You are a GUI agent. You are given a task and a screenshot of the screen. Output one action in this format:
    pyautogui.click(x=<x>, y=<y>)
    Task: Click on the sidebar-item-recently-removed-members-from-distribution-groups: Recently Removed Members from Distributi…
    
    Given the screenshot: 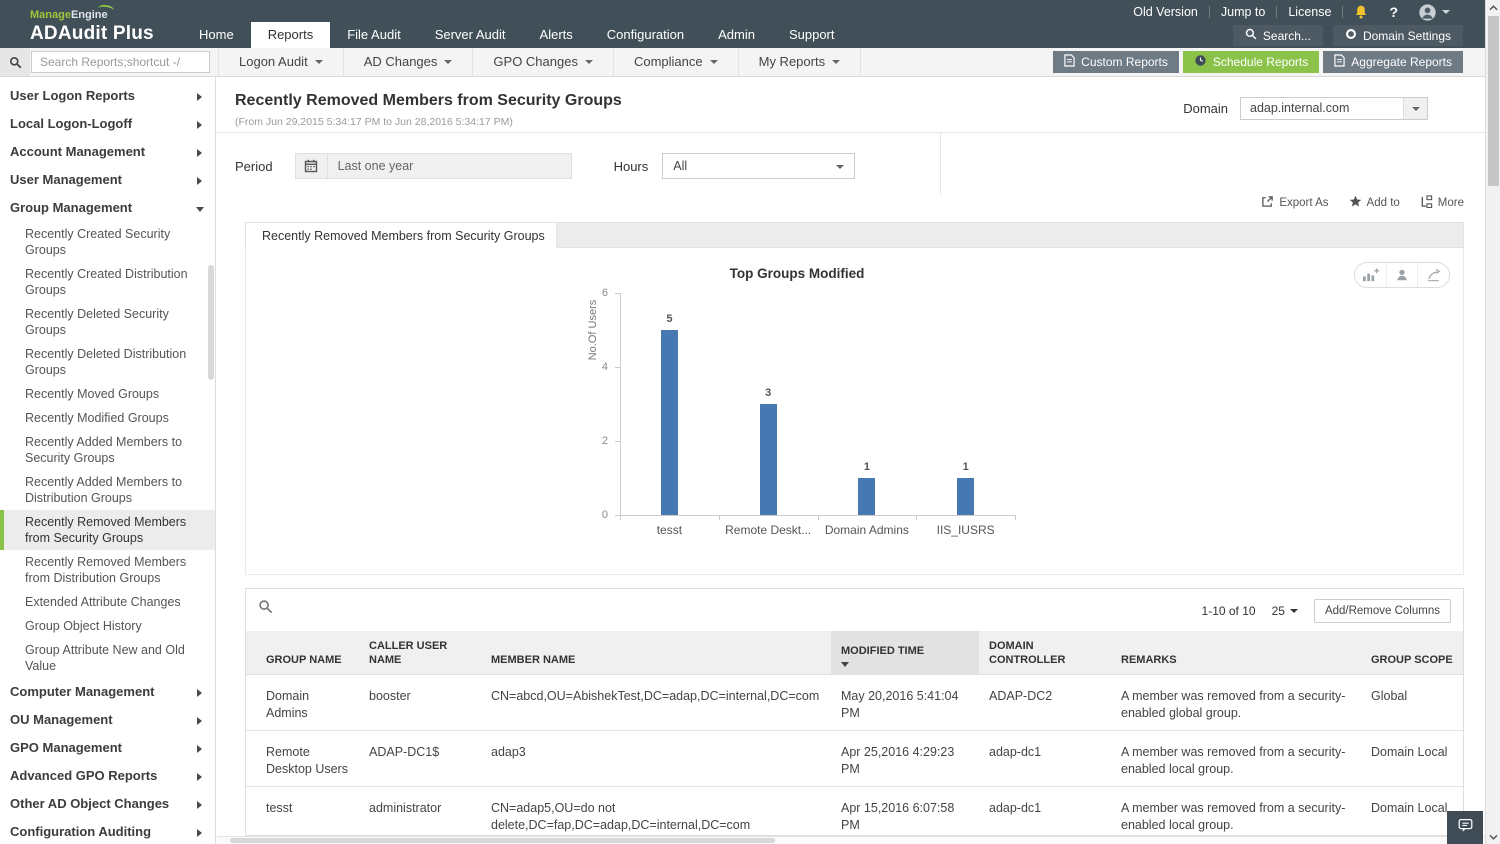 What is the action you would take?
    pyautogui.click(x=106, y=570)
    